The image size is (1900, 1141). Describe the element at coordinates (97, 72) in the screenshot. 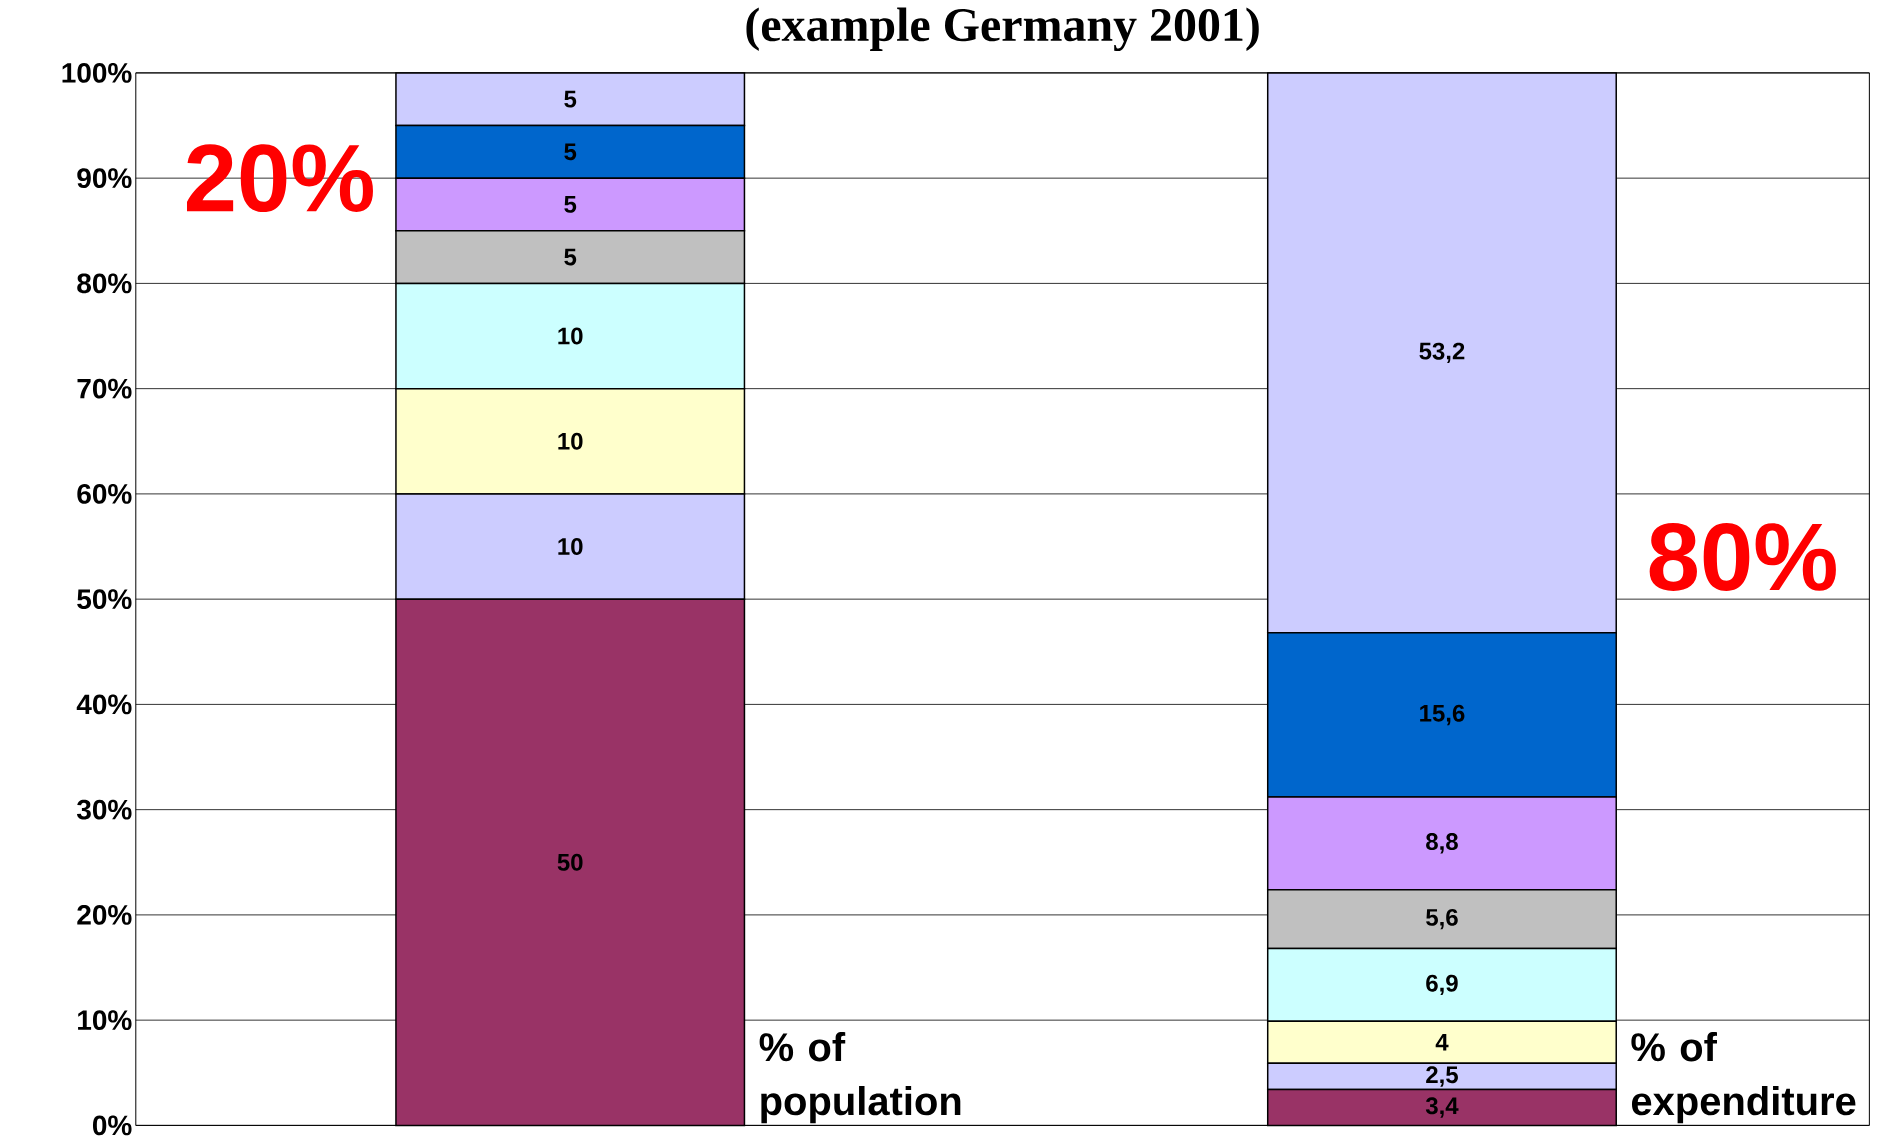

I see `y-tick-label: 100%` at that location.